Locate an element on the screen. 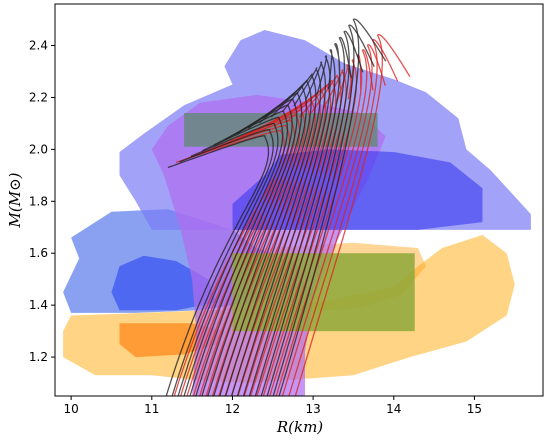  x-tick-label: 11 is located at coordinates (151, 409).